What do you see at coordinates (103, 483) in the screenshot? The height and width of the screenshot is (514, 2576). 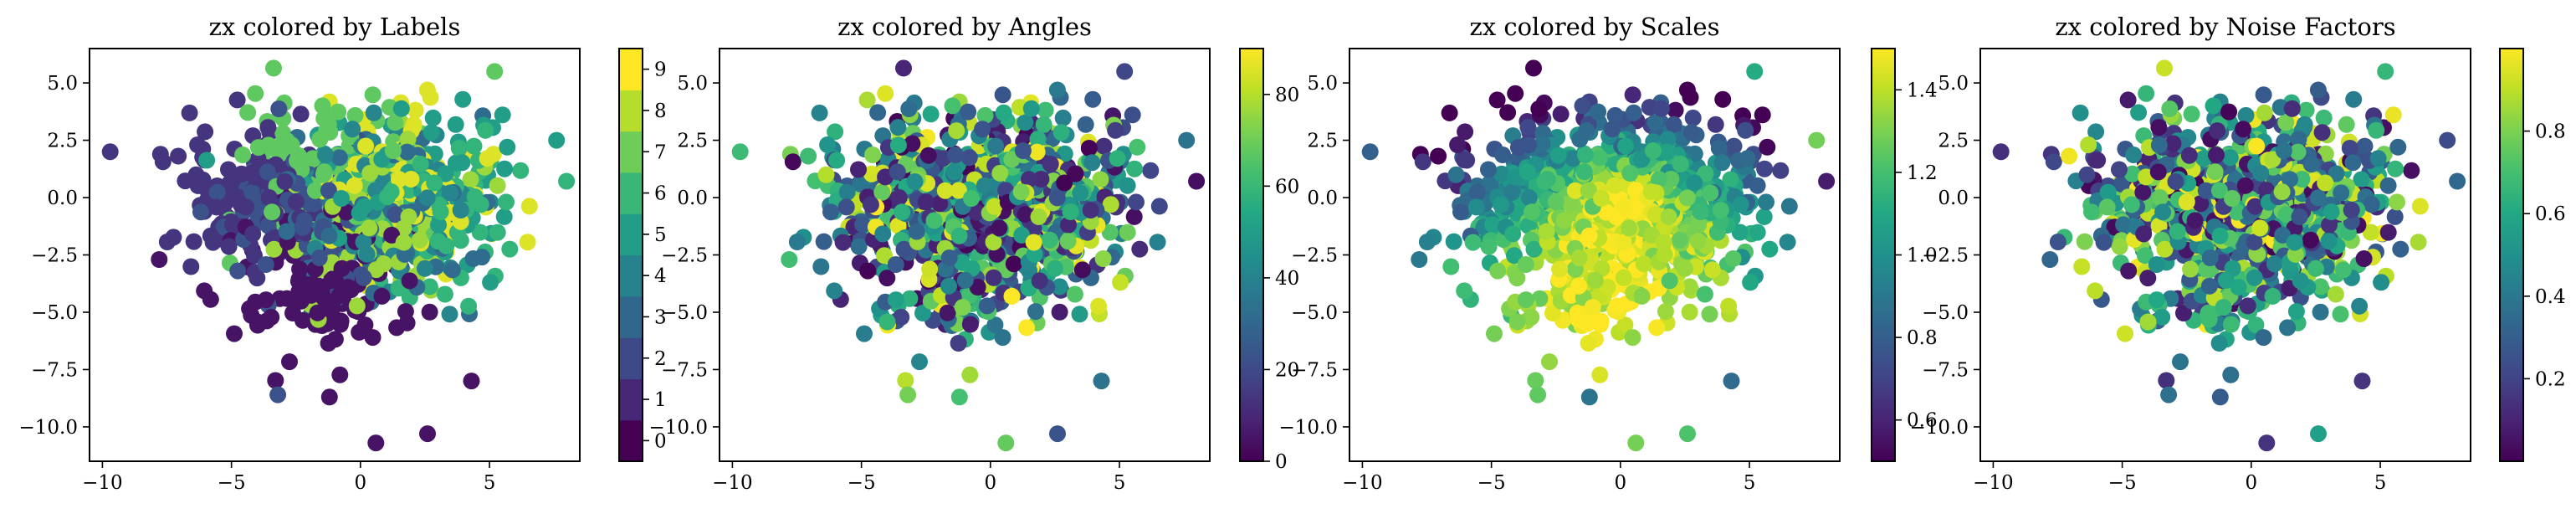 I see `x-tick-label: −10` at bounding box center [103, 483].